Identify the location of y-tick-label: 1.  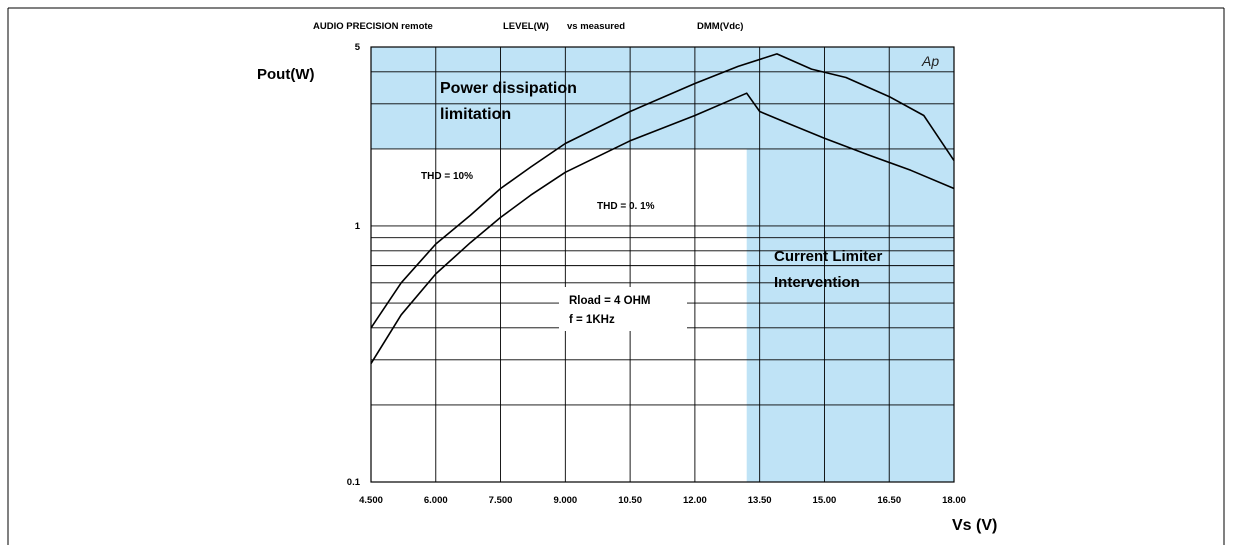
(358, 226).